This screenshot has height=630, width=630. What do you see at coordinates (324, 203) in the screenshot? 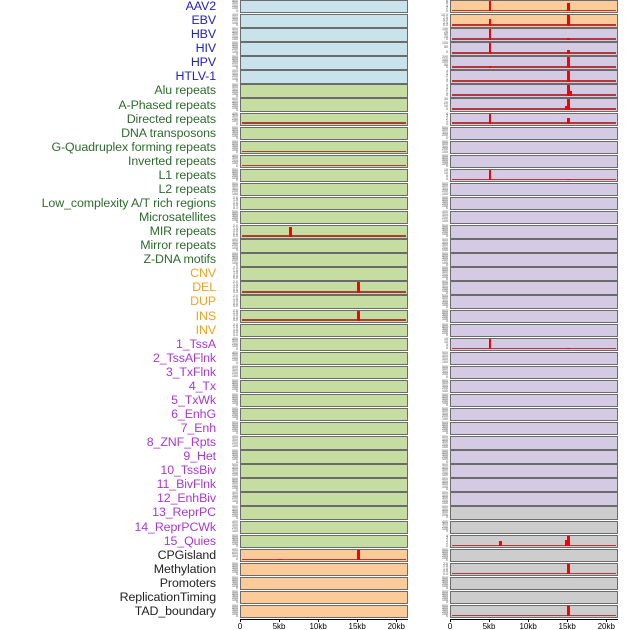
I see `track-low-complexity-a-t-rich-regions` at bounding box center [324, 203].